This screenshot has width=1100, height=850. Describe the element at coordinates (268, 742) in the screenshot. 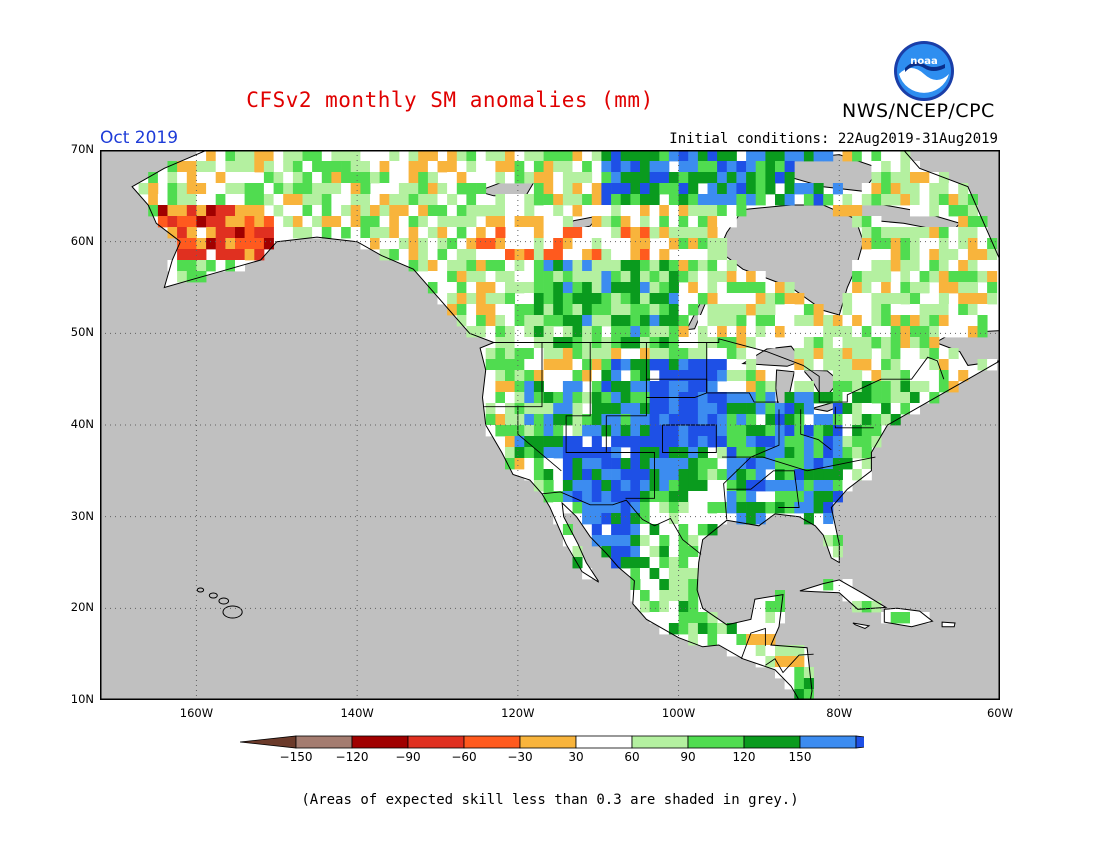

I see `colorbar-left-arrow` at that location.